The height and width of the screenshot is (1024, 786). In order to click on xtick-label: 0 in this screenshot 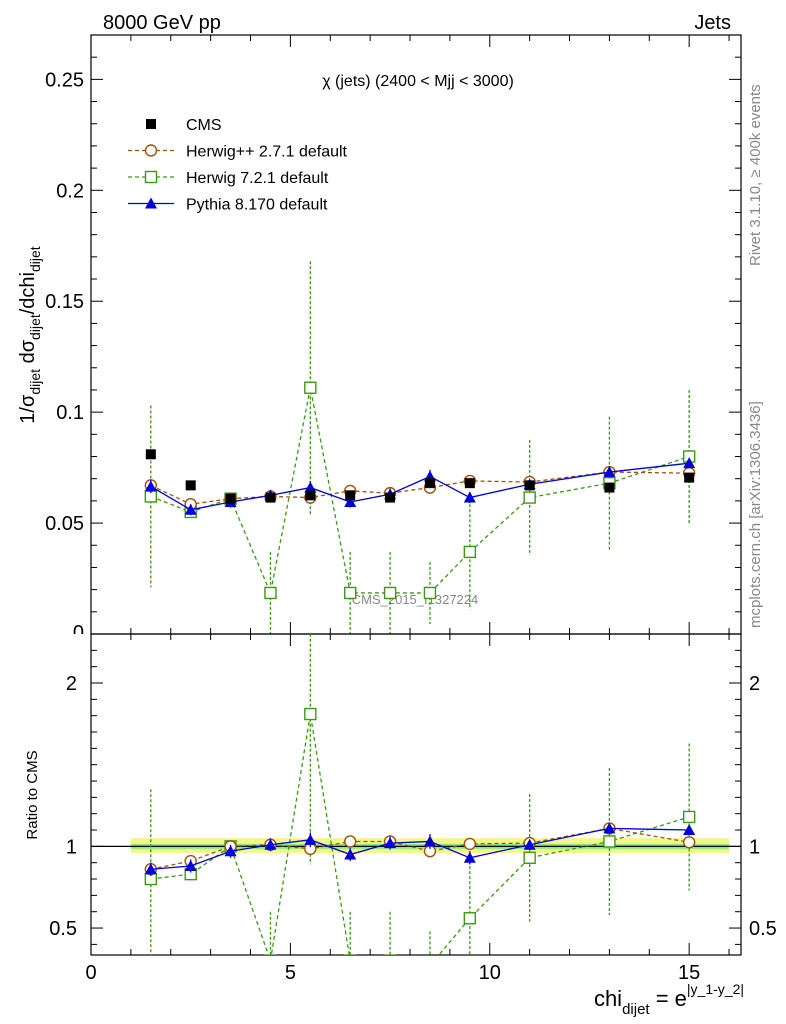, I will do `click(90, 973)`.